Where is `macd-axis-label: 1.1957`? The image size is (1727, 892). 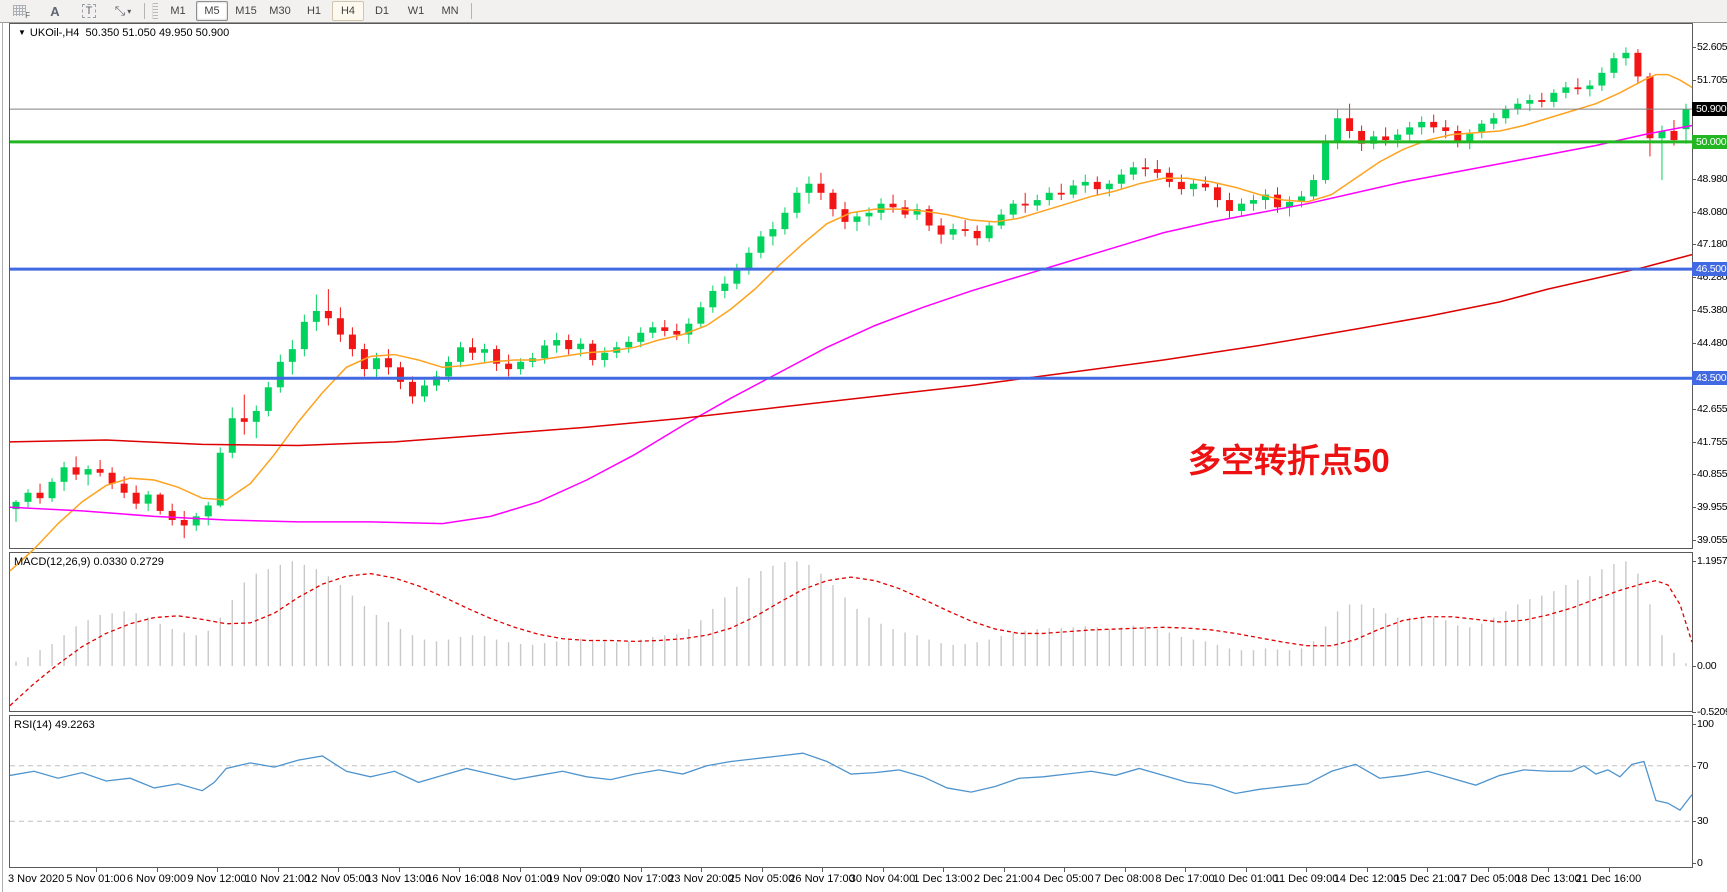
macd-axis-label: 1.1957 is located at coordinates (1712, 561).